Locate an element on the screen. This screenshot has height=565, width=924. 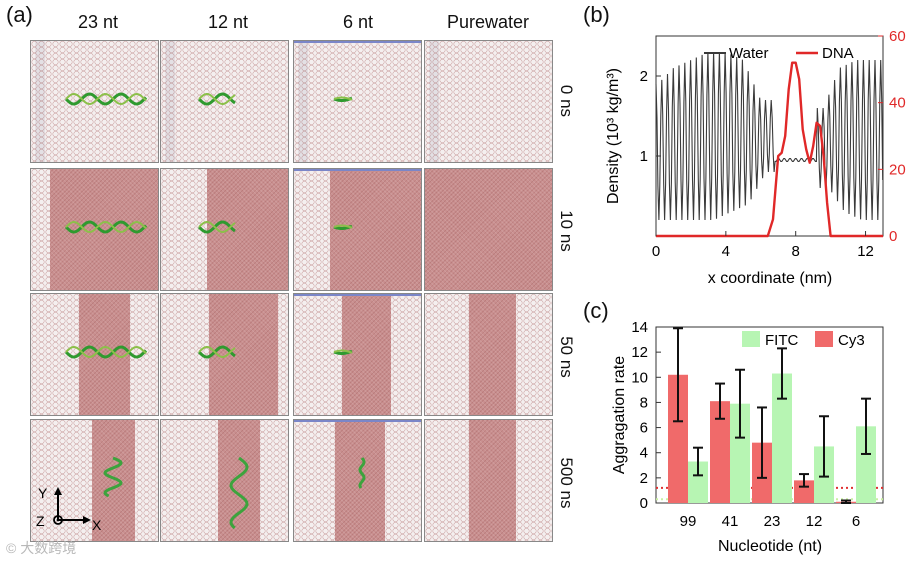
y-tick-label: 4 is located at coordinates (644, 453).